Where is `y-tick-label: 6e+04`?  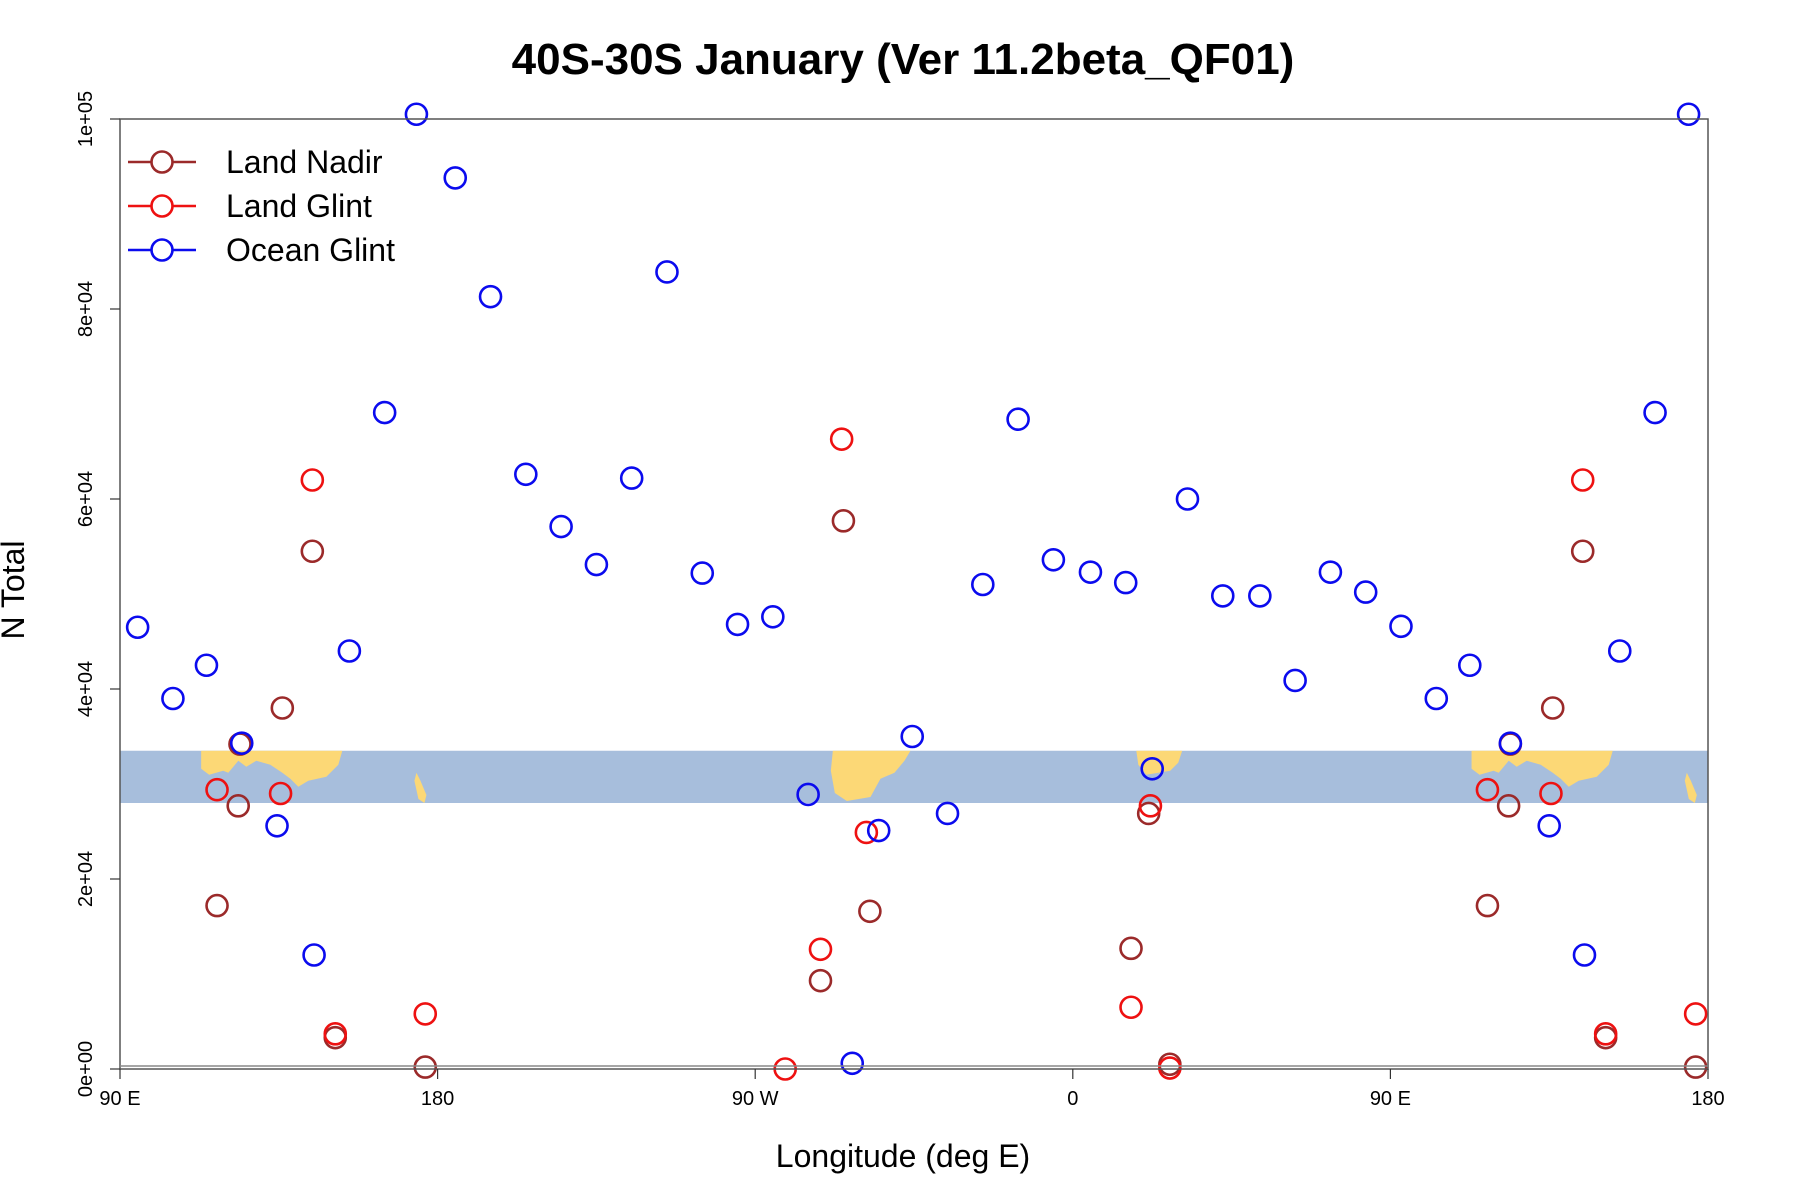 y-tick-label: 6e+04 is located at coordinates (86, 499).